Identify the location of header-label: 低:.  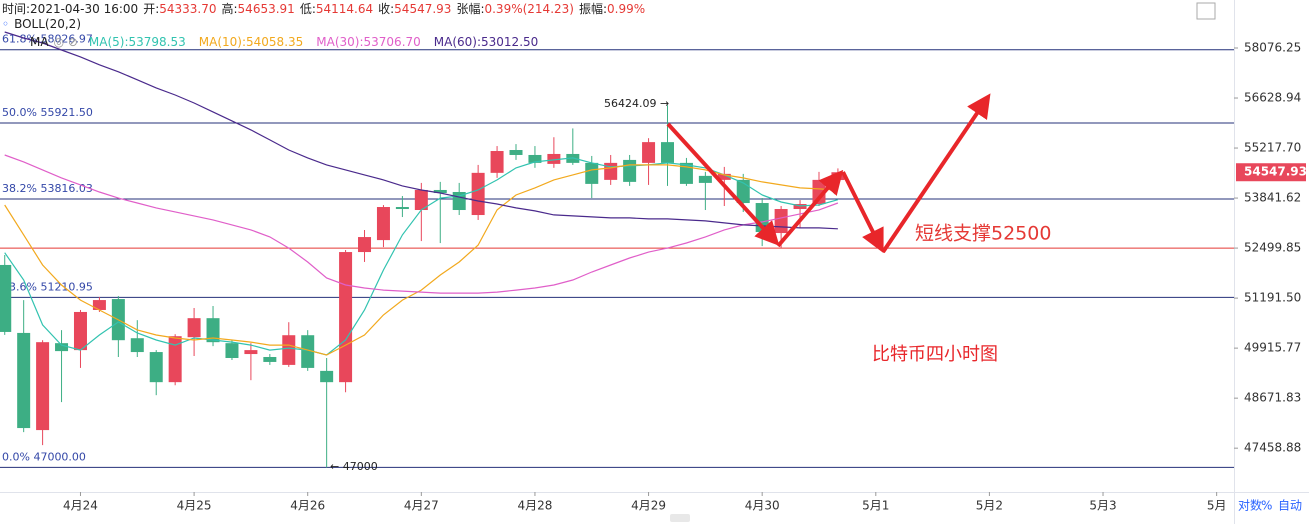
(307, 9).